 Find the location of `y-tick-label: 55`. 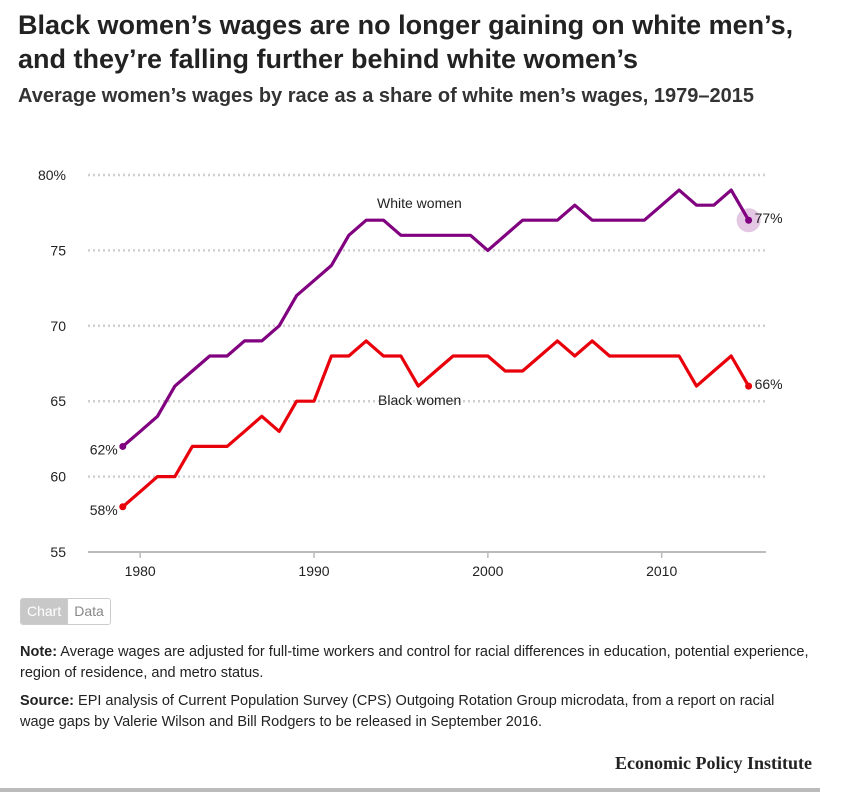

y-tick-label: 55 is located at coordinates (58, 552).